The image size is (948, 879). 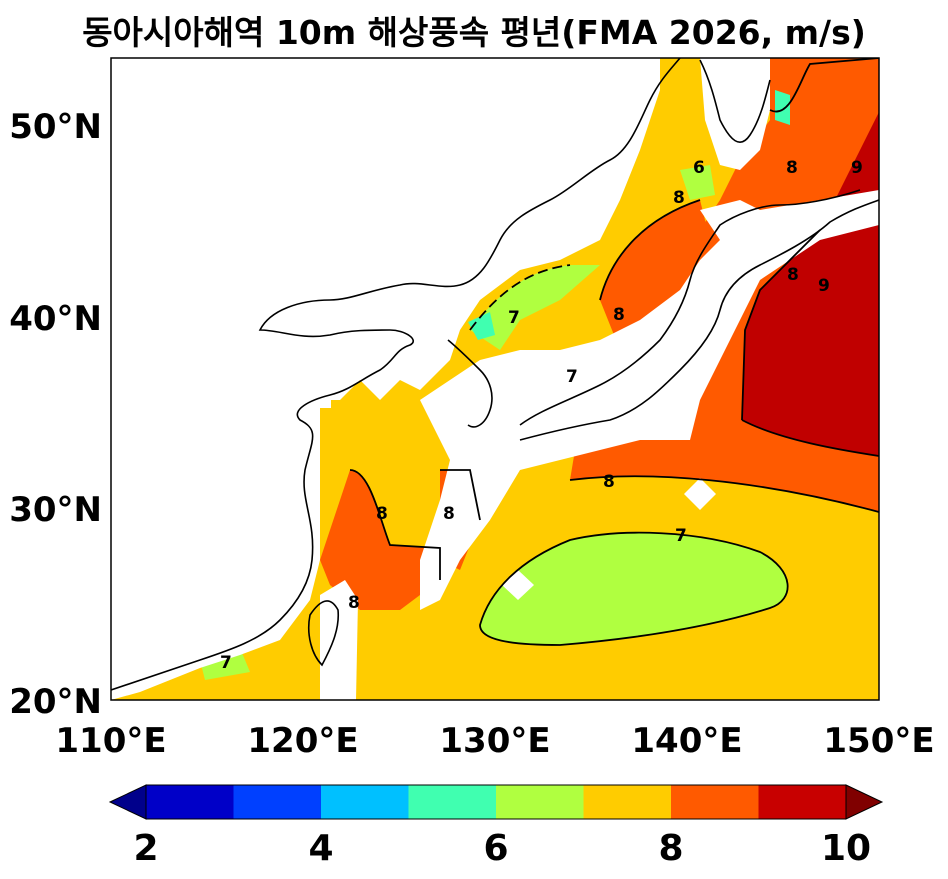 I want to click on field-8-9-ecs-west, so click(x=380, y=540).